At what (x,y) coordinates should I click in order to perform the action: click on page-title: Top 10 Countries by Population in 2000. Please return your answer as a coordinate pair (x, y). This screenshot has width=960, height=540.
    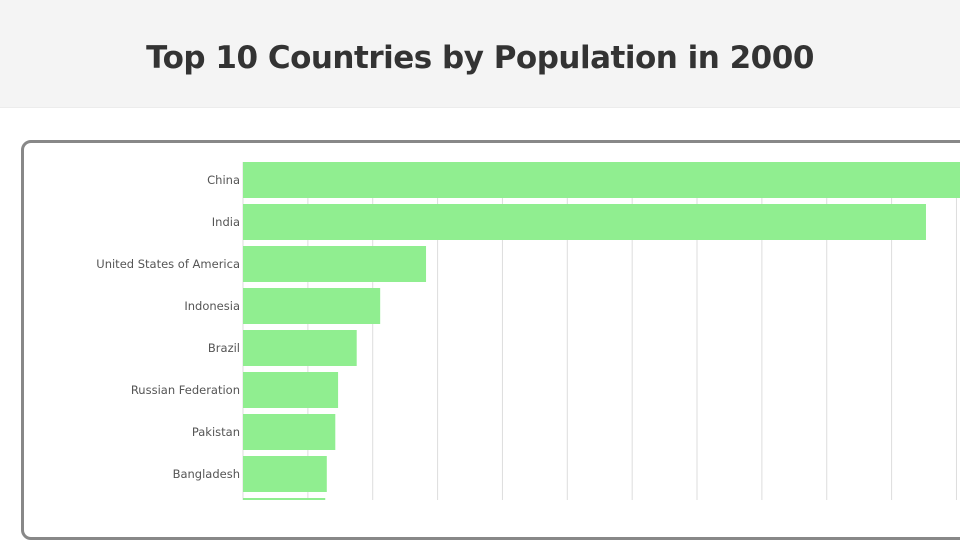
    Looking at the image, I should click on (480, 58).